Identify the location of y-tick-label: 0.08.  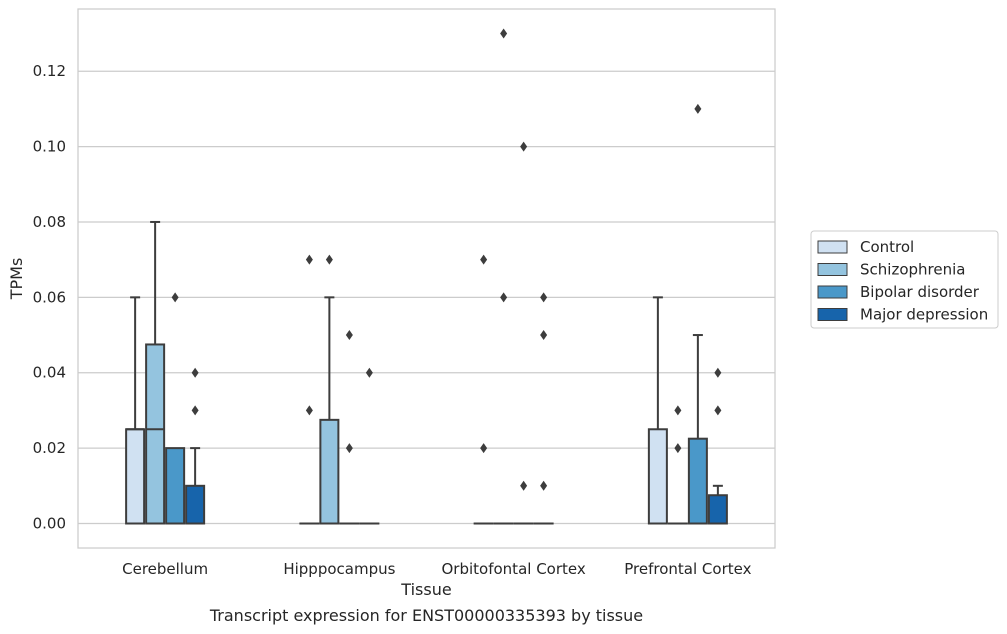
(49, 222).